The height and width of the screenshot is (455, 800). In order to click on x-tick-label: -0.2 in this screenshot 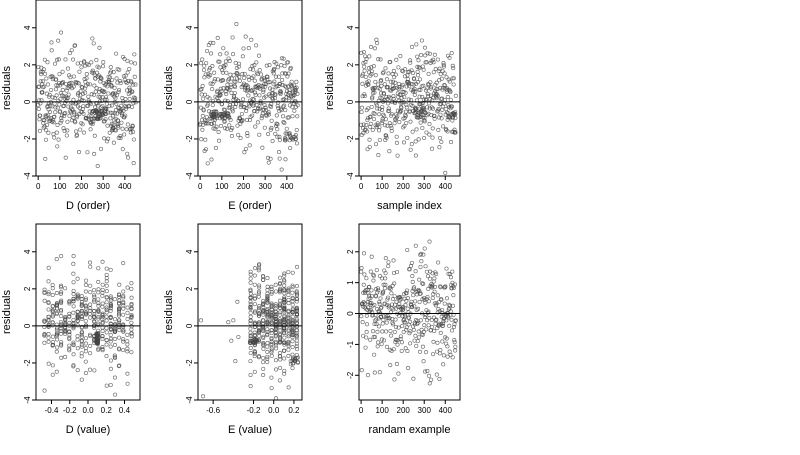, I will do `click(254, 410)`.